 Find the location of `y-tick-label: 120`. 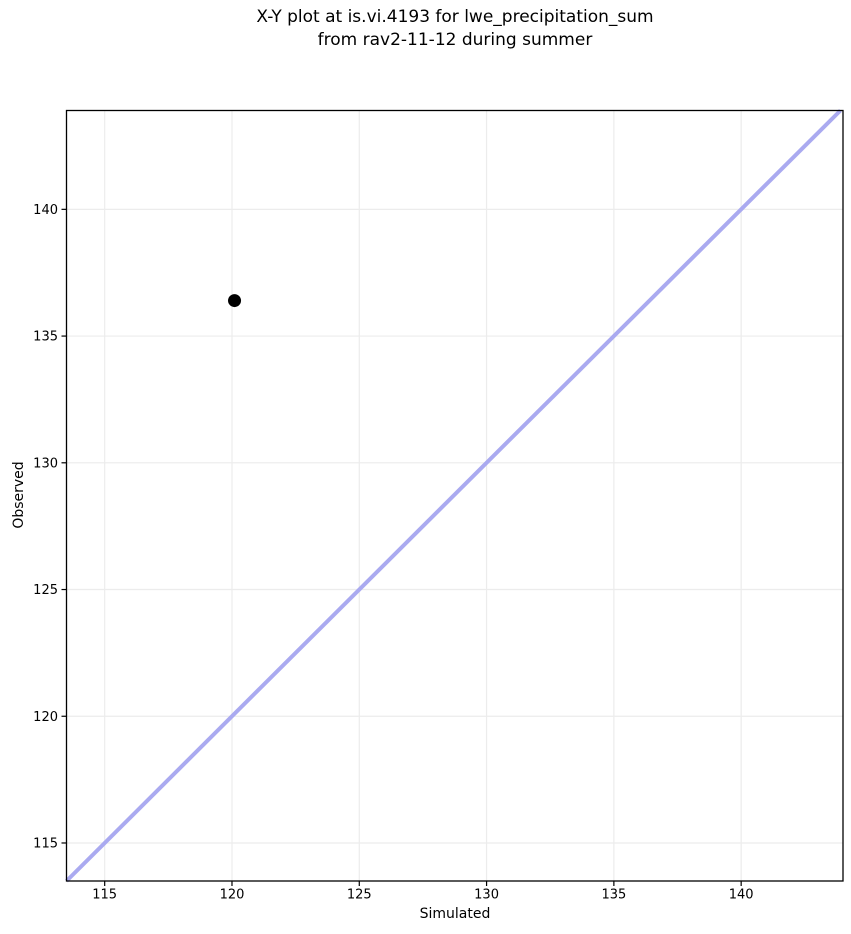

y-tick-label: 120 is located at coordinates (45, 717).